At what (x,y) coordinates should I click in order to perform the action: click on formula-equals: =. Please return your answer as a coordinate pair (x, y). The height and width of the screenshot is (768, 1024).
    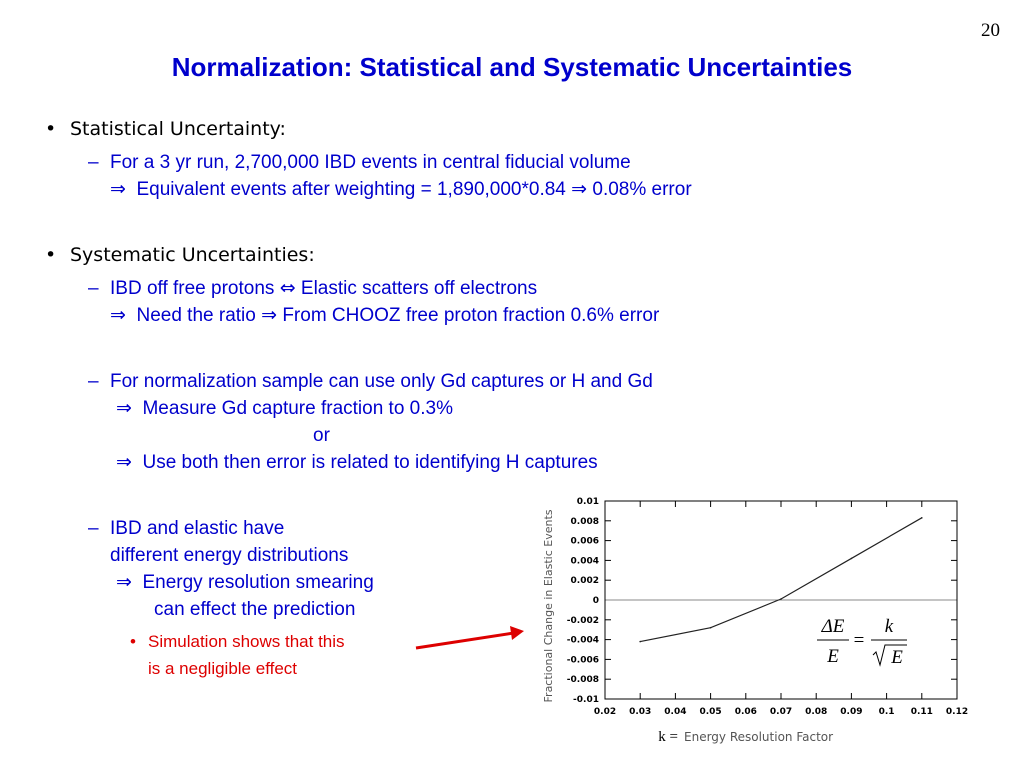
    Looking at the image, I should click on (859, 640).